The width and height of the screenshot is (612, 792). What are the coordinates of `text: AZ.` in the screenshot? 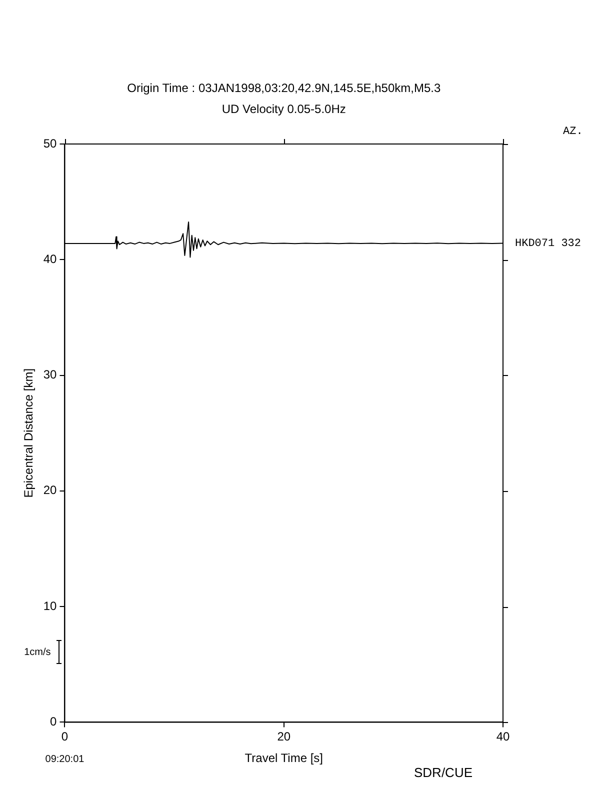 It's located at (573, 132).